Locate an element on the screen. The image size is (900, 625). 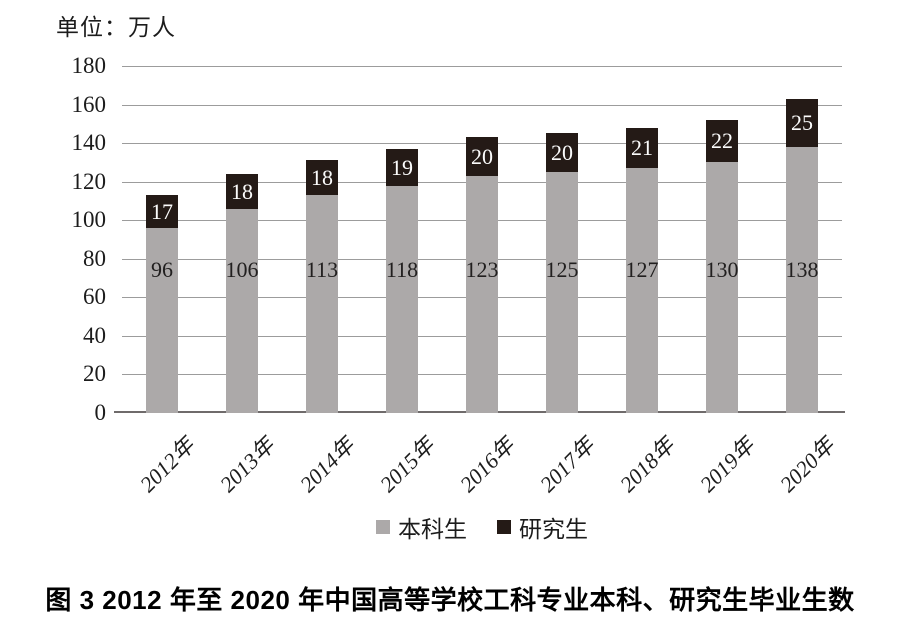
bar-group-2013年: 18 is located at coordinates (242, 293).